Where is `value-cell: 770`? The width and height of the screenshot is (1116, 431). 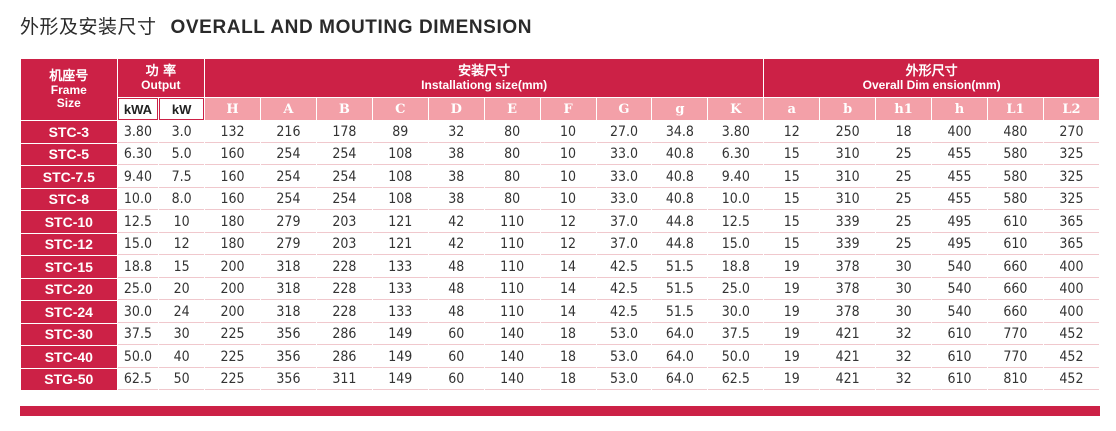 value-cell: 770 is located at coordinates (1015, 334).